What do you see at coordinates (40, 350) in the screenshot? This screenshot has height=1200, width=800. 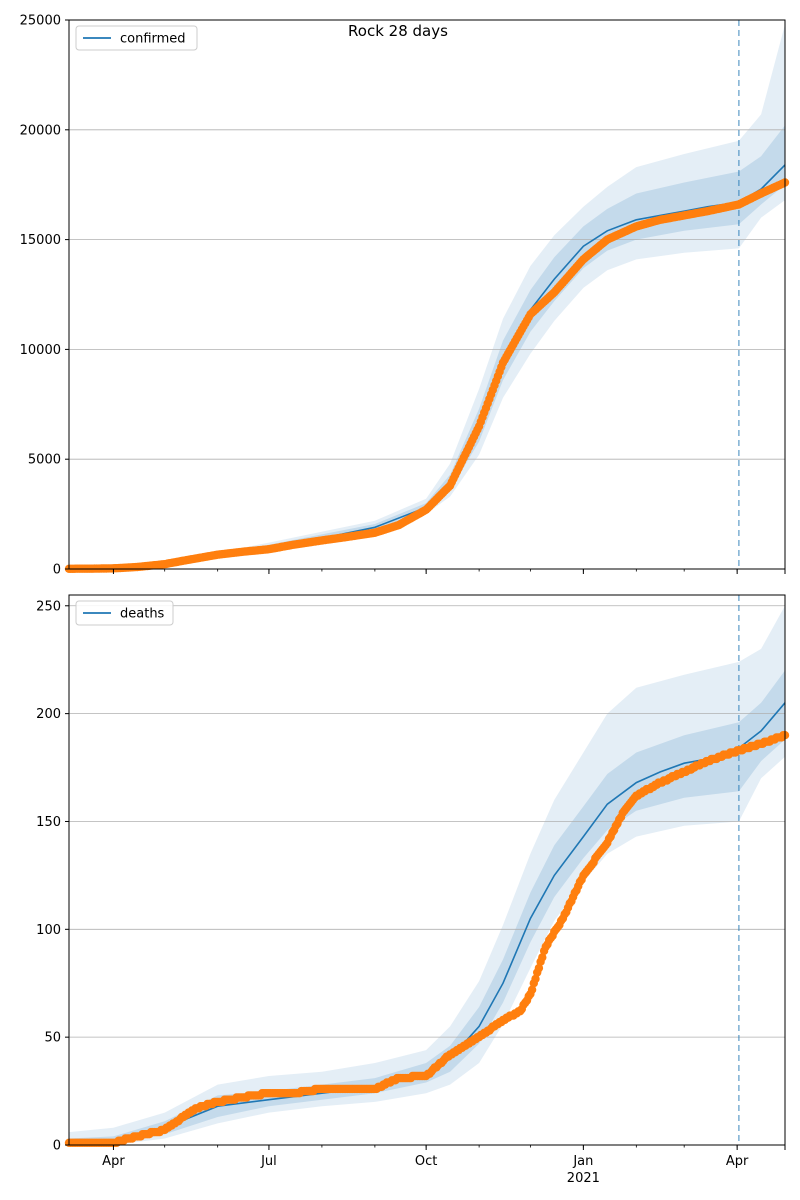 I see `y-tick-label: 10000` at bounding box center [40, 350].